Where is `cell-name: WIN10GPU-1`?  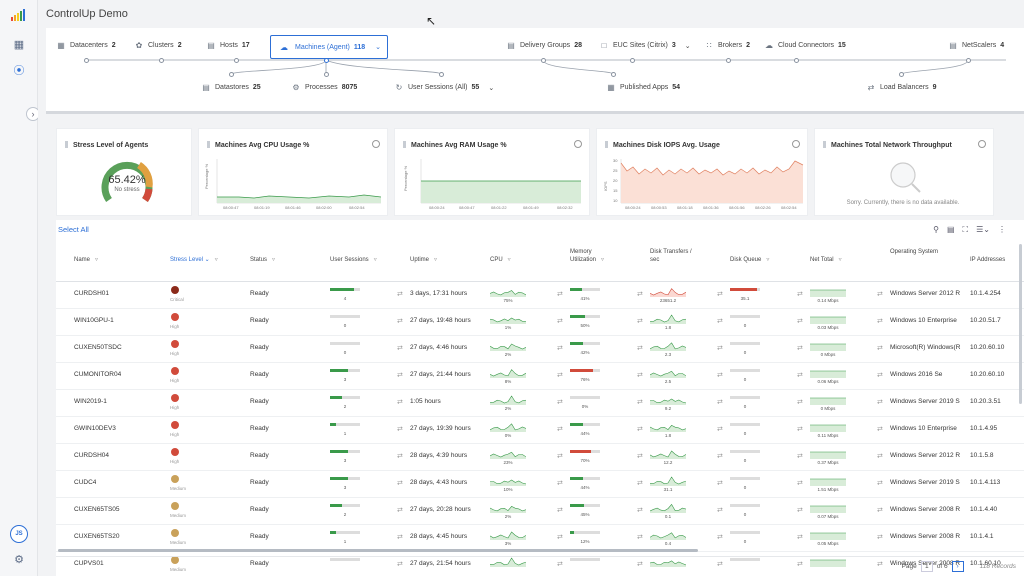
cell-name: WIN10GPU-1 is located at coordinates (94, 320).